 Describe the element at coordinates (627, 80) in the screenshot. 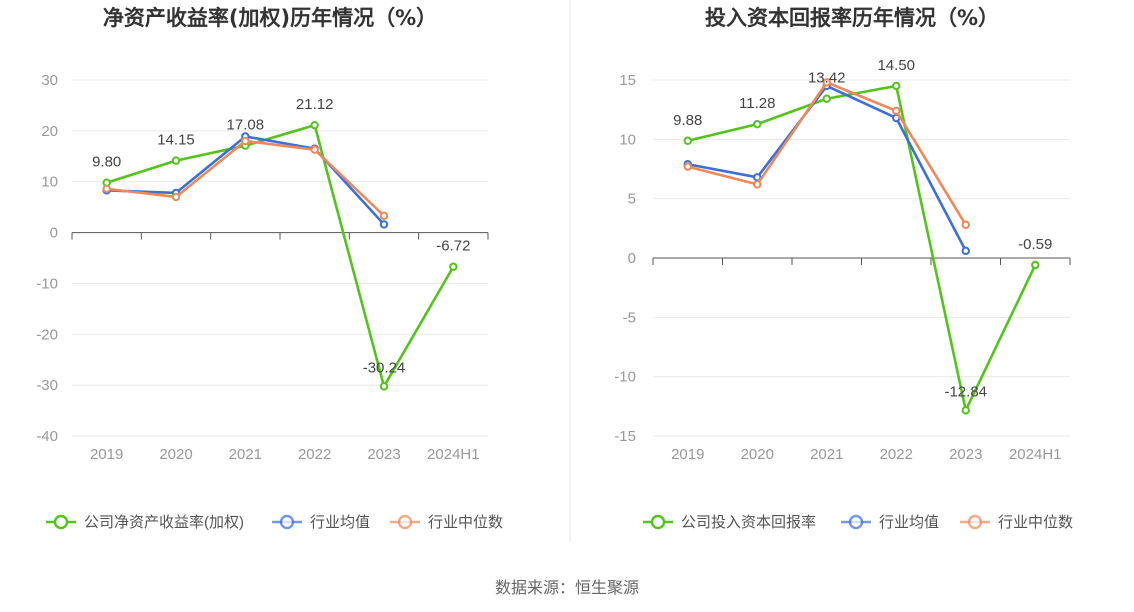

I see `y-tick-label: 15` at that location.